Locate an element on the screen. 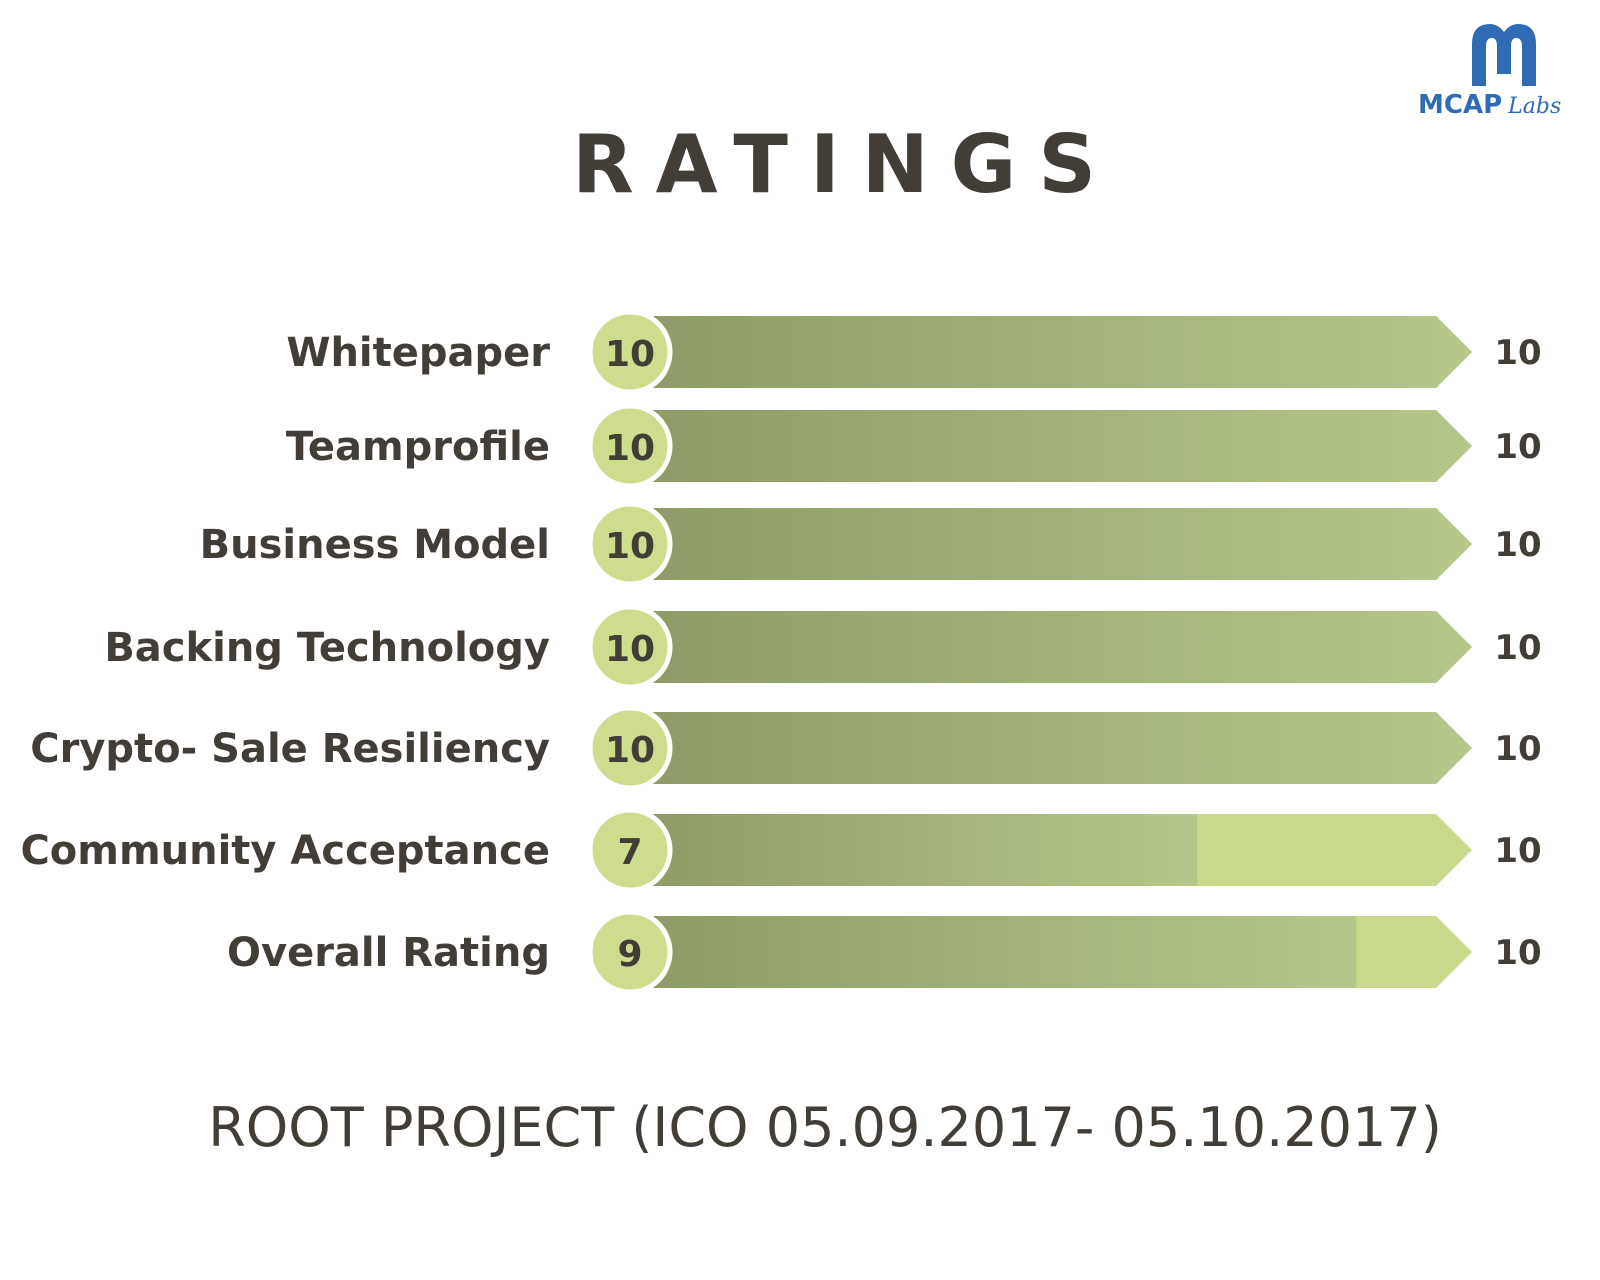 The width and height of the screenshot is (1600, 1280). category-label: Community Acceptance is located at coordinates (285, 851).